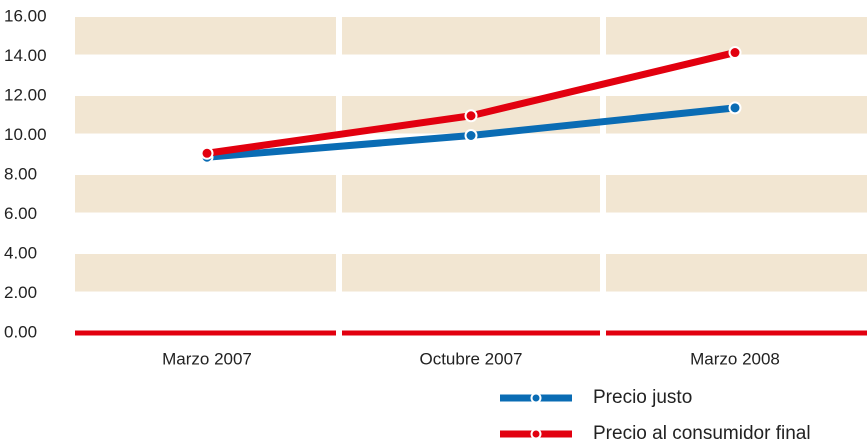  Describe the element at coordinates (25, 15) in the screenshot. I see `y-tick-label: 16.00` at that location.